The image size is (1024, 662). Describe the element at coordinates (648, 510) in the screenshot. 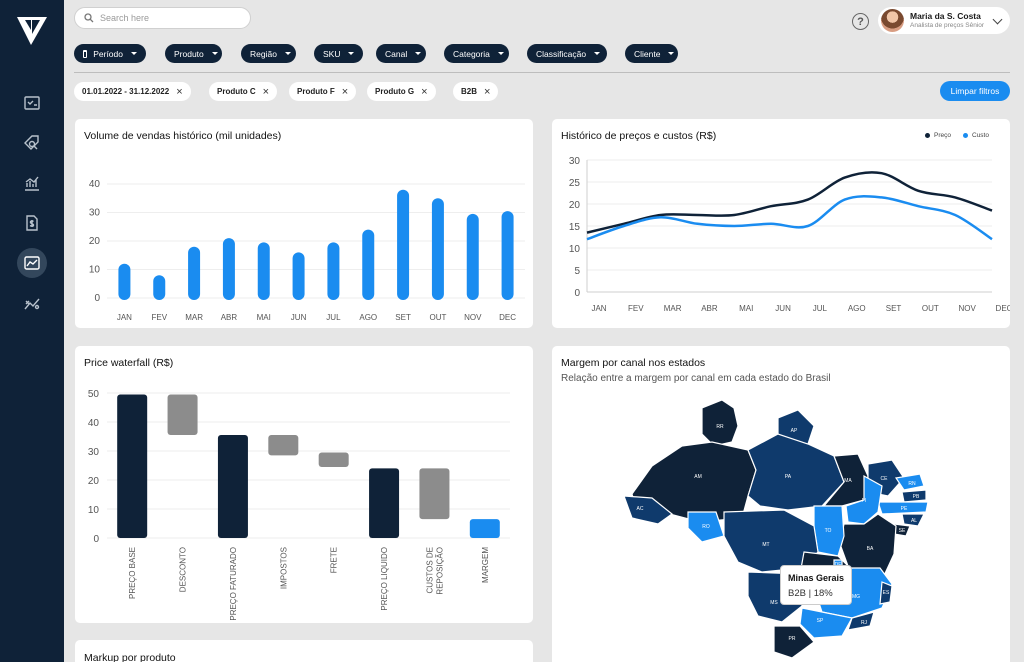

I see `state-ac` at that location.